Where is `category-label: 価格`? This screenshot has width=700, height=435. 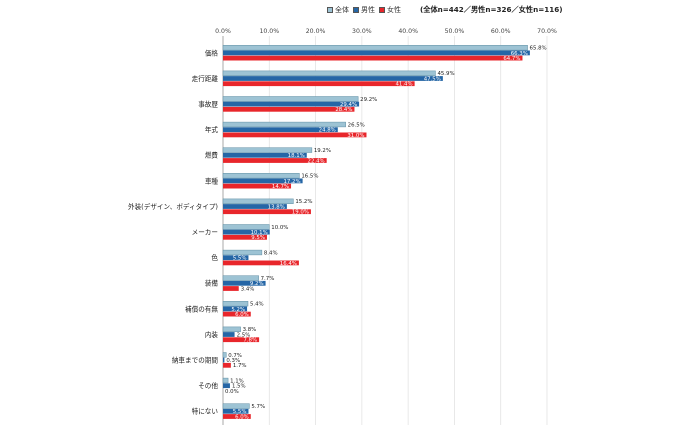 category-label: 価格 is located at coordinates (212, 52).